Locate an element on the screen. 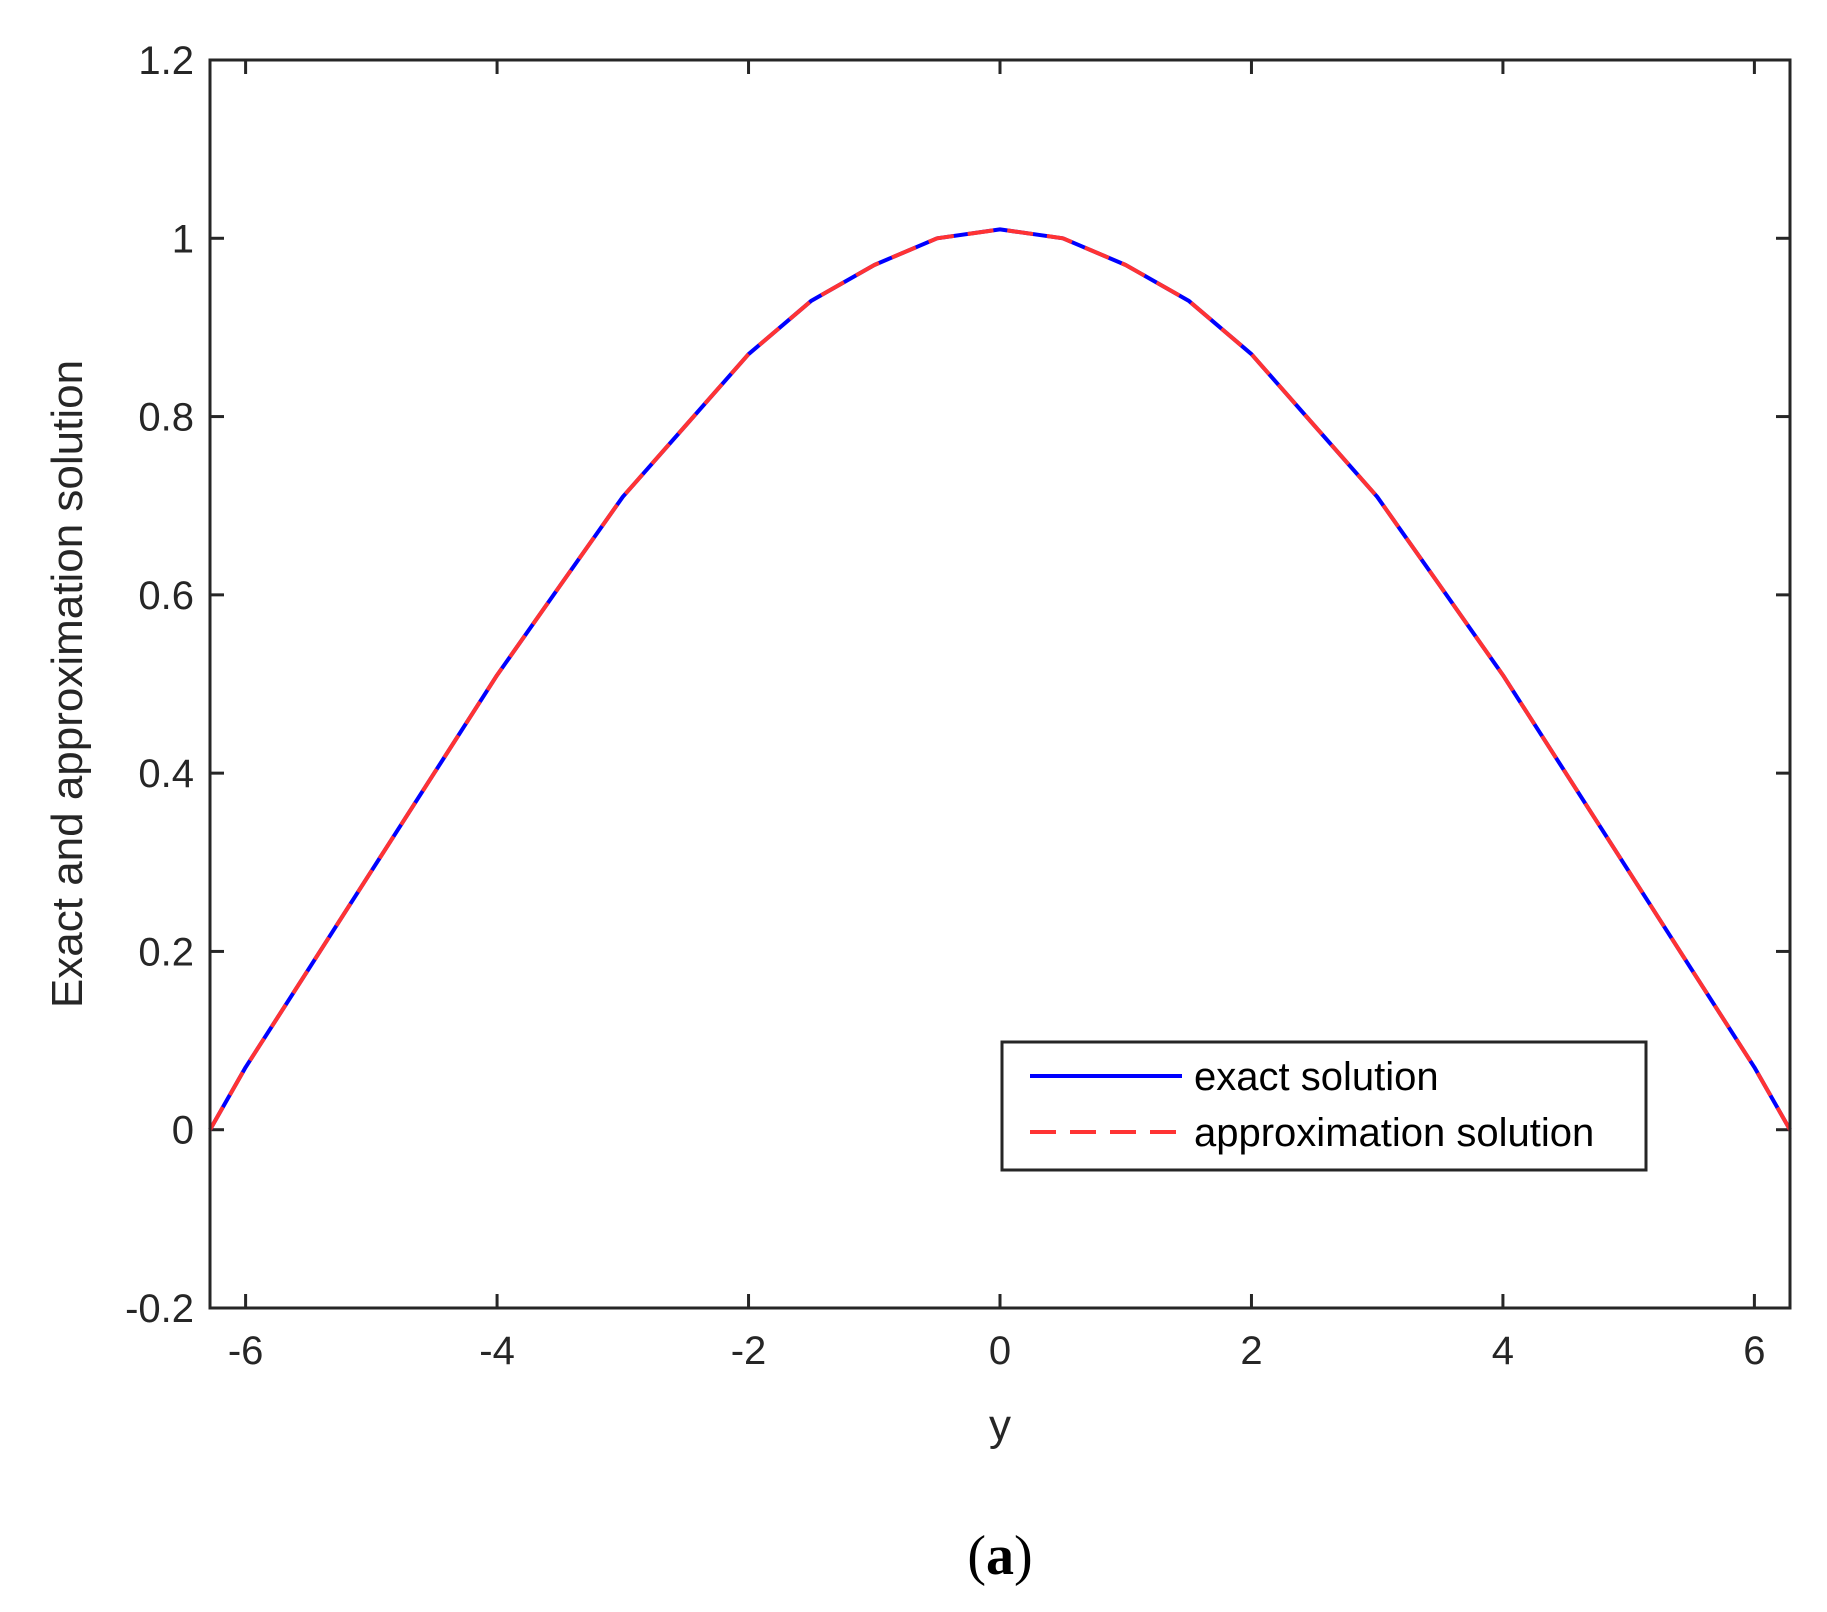 The image size is (1827, 1612). y-tick-label: 0.6 is located at coordinates (166, 596).